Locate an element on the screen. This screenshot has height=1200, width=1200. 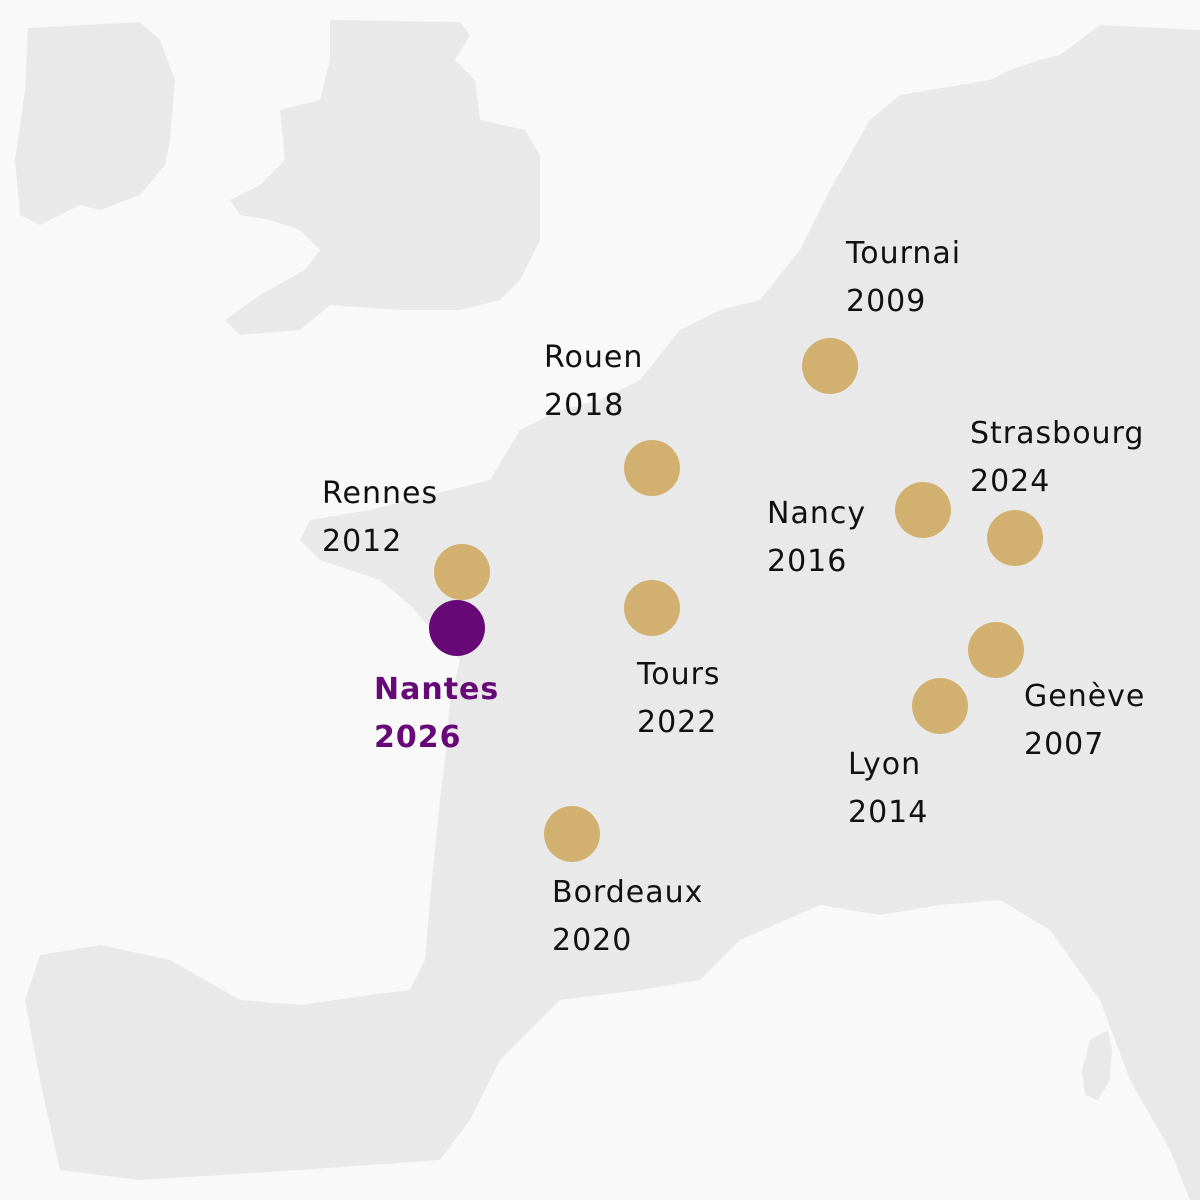
city-year: 2018 is located at coordinates (584, 405).